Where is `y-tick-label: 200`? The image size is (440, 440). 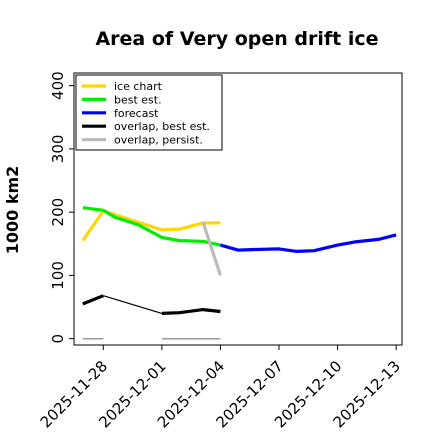
y-tick-label: 200 is located at coordinates (58, 212).